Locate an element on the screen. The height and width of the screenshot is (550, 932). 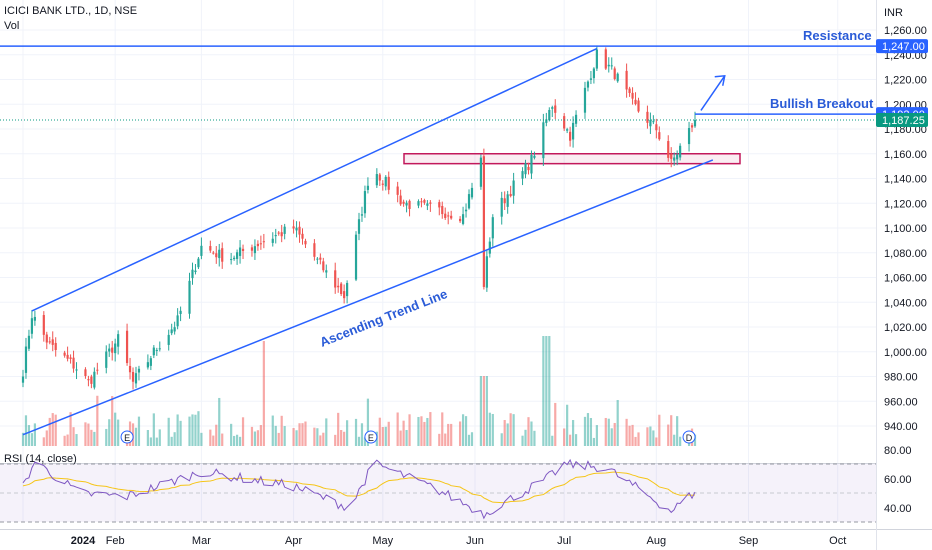
rsi-tick-label: 60.00 is located at coordinates (898, 480).